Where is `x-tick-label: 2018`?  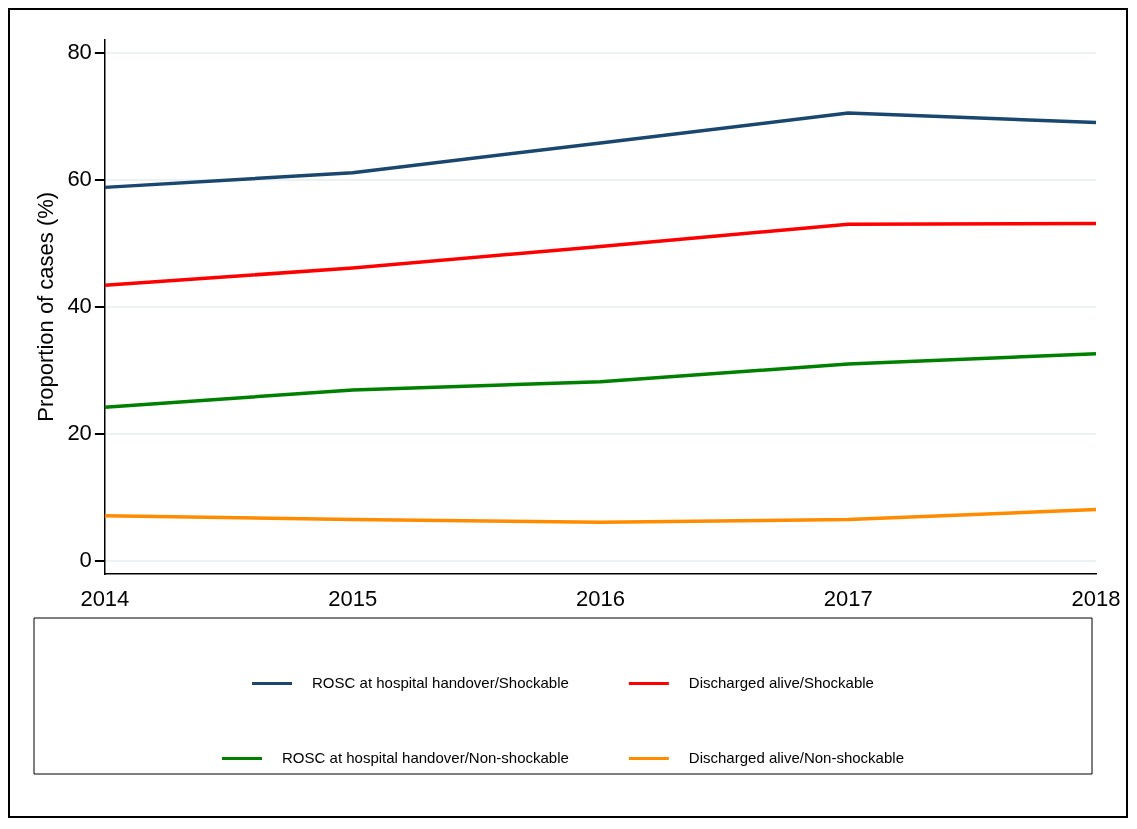
x-tick-label: 2018 is located at coordinates (1096, 598).